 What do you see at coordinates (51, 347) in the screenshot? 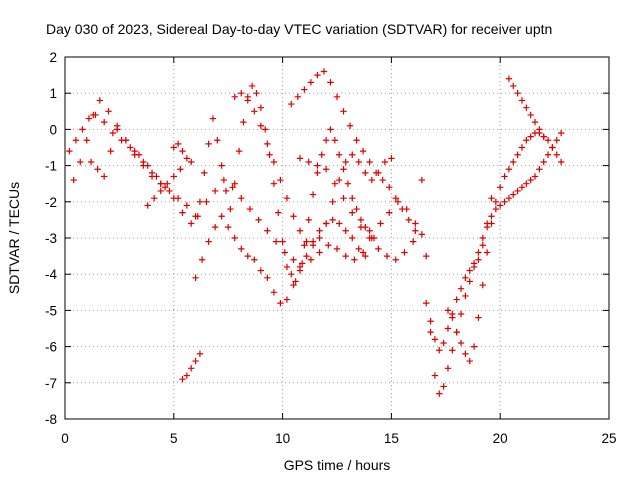
I see `y-tick-label: -6` at bounding box center [51, 347].